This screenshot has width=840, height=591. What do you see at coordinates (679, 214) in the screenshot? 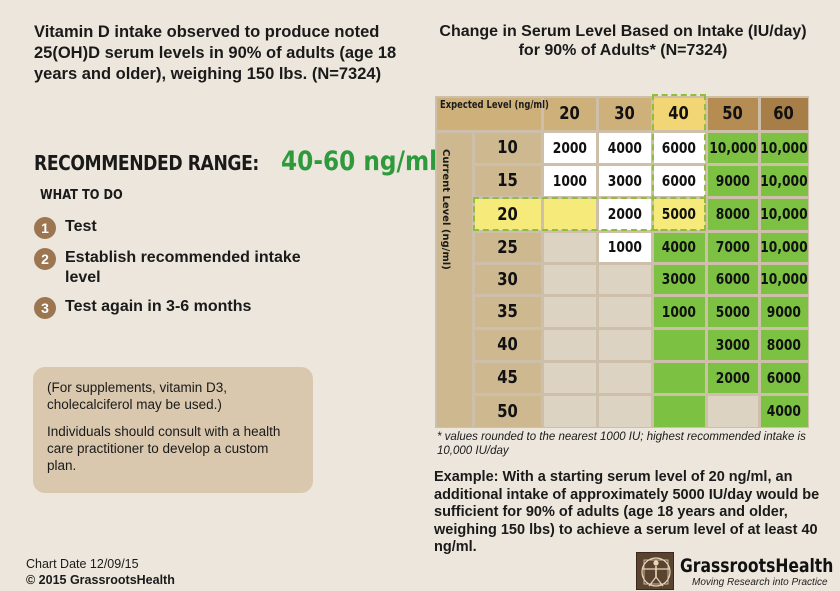
I see `table-cell-text: 5000` at bounding box center [679, 214].